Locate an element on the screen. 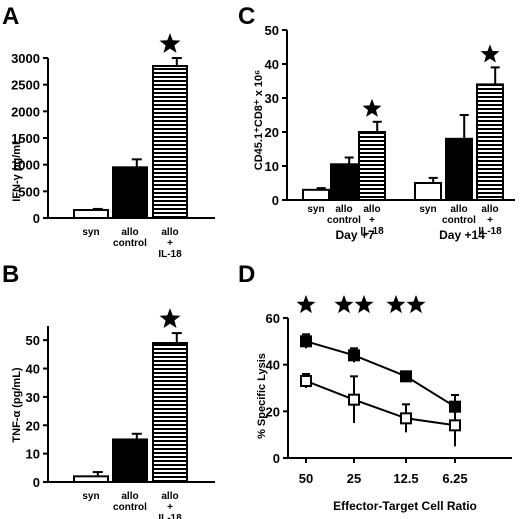  category-label-a-1-line1: control is located at coordinates (130, 243).